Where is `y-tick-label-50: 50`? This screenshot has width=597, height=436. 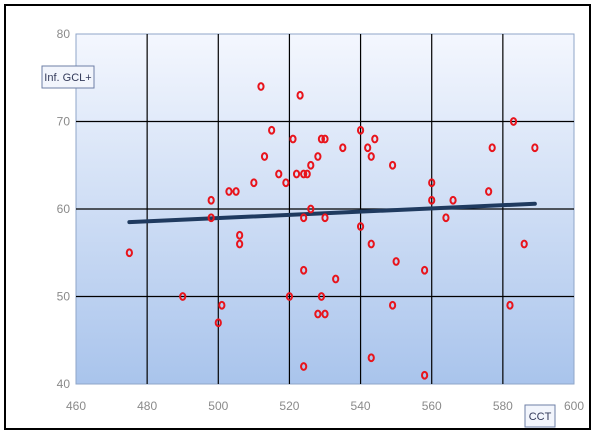 y-tick-label-50: 50 is located at coordinates (64, 297).